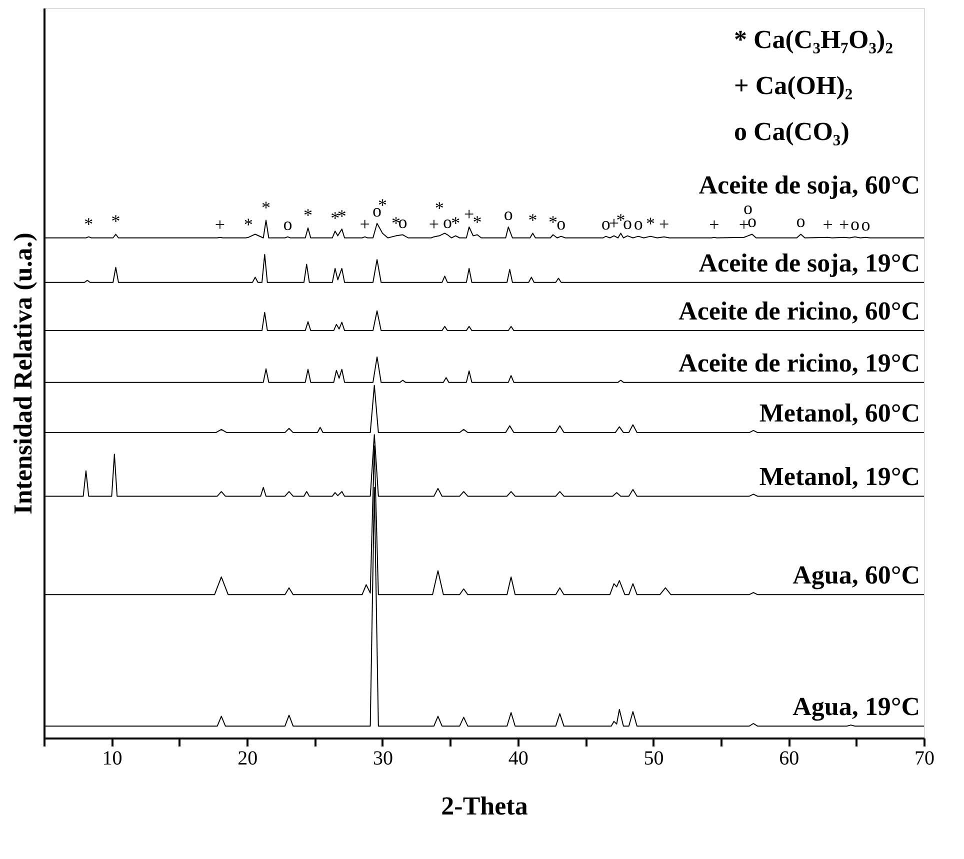  What do you see at coordinates (248, 759) in the screenshot?
I see `x-tick-label: 20` at bounding box center [248, 759].